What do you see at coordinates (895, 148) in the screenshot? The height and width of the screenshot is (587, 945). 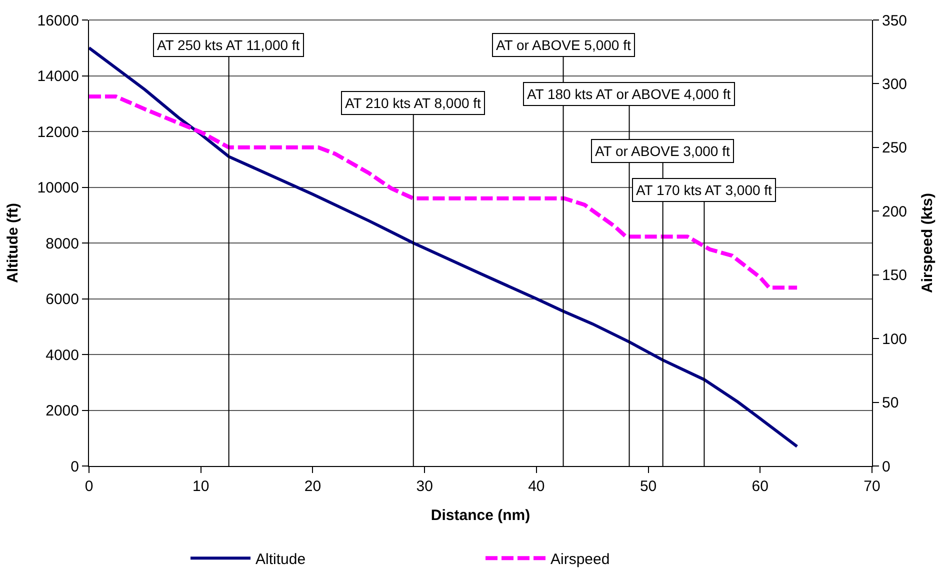 I see `y2-tick-label: 250` at bounding box center [895, 148].